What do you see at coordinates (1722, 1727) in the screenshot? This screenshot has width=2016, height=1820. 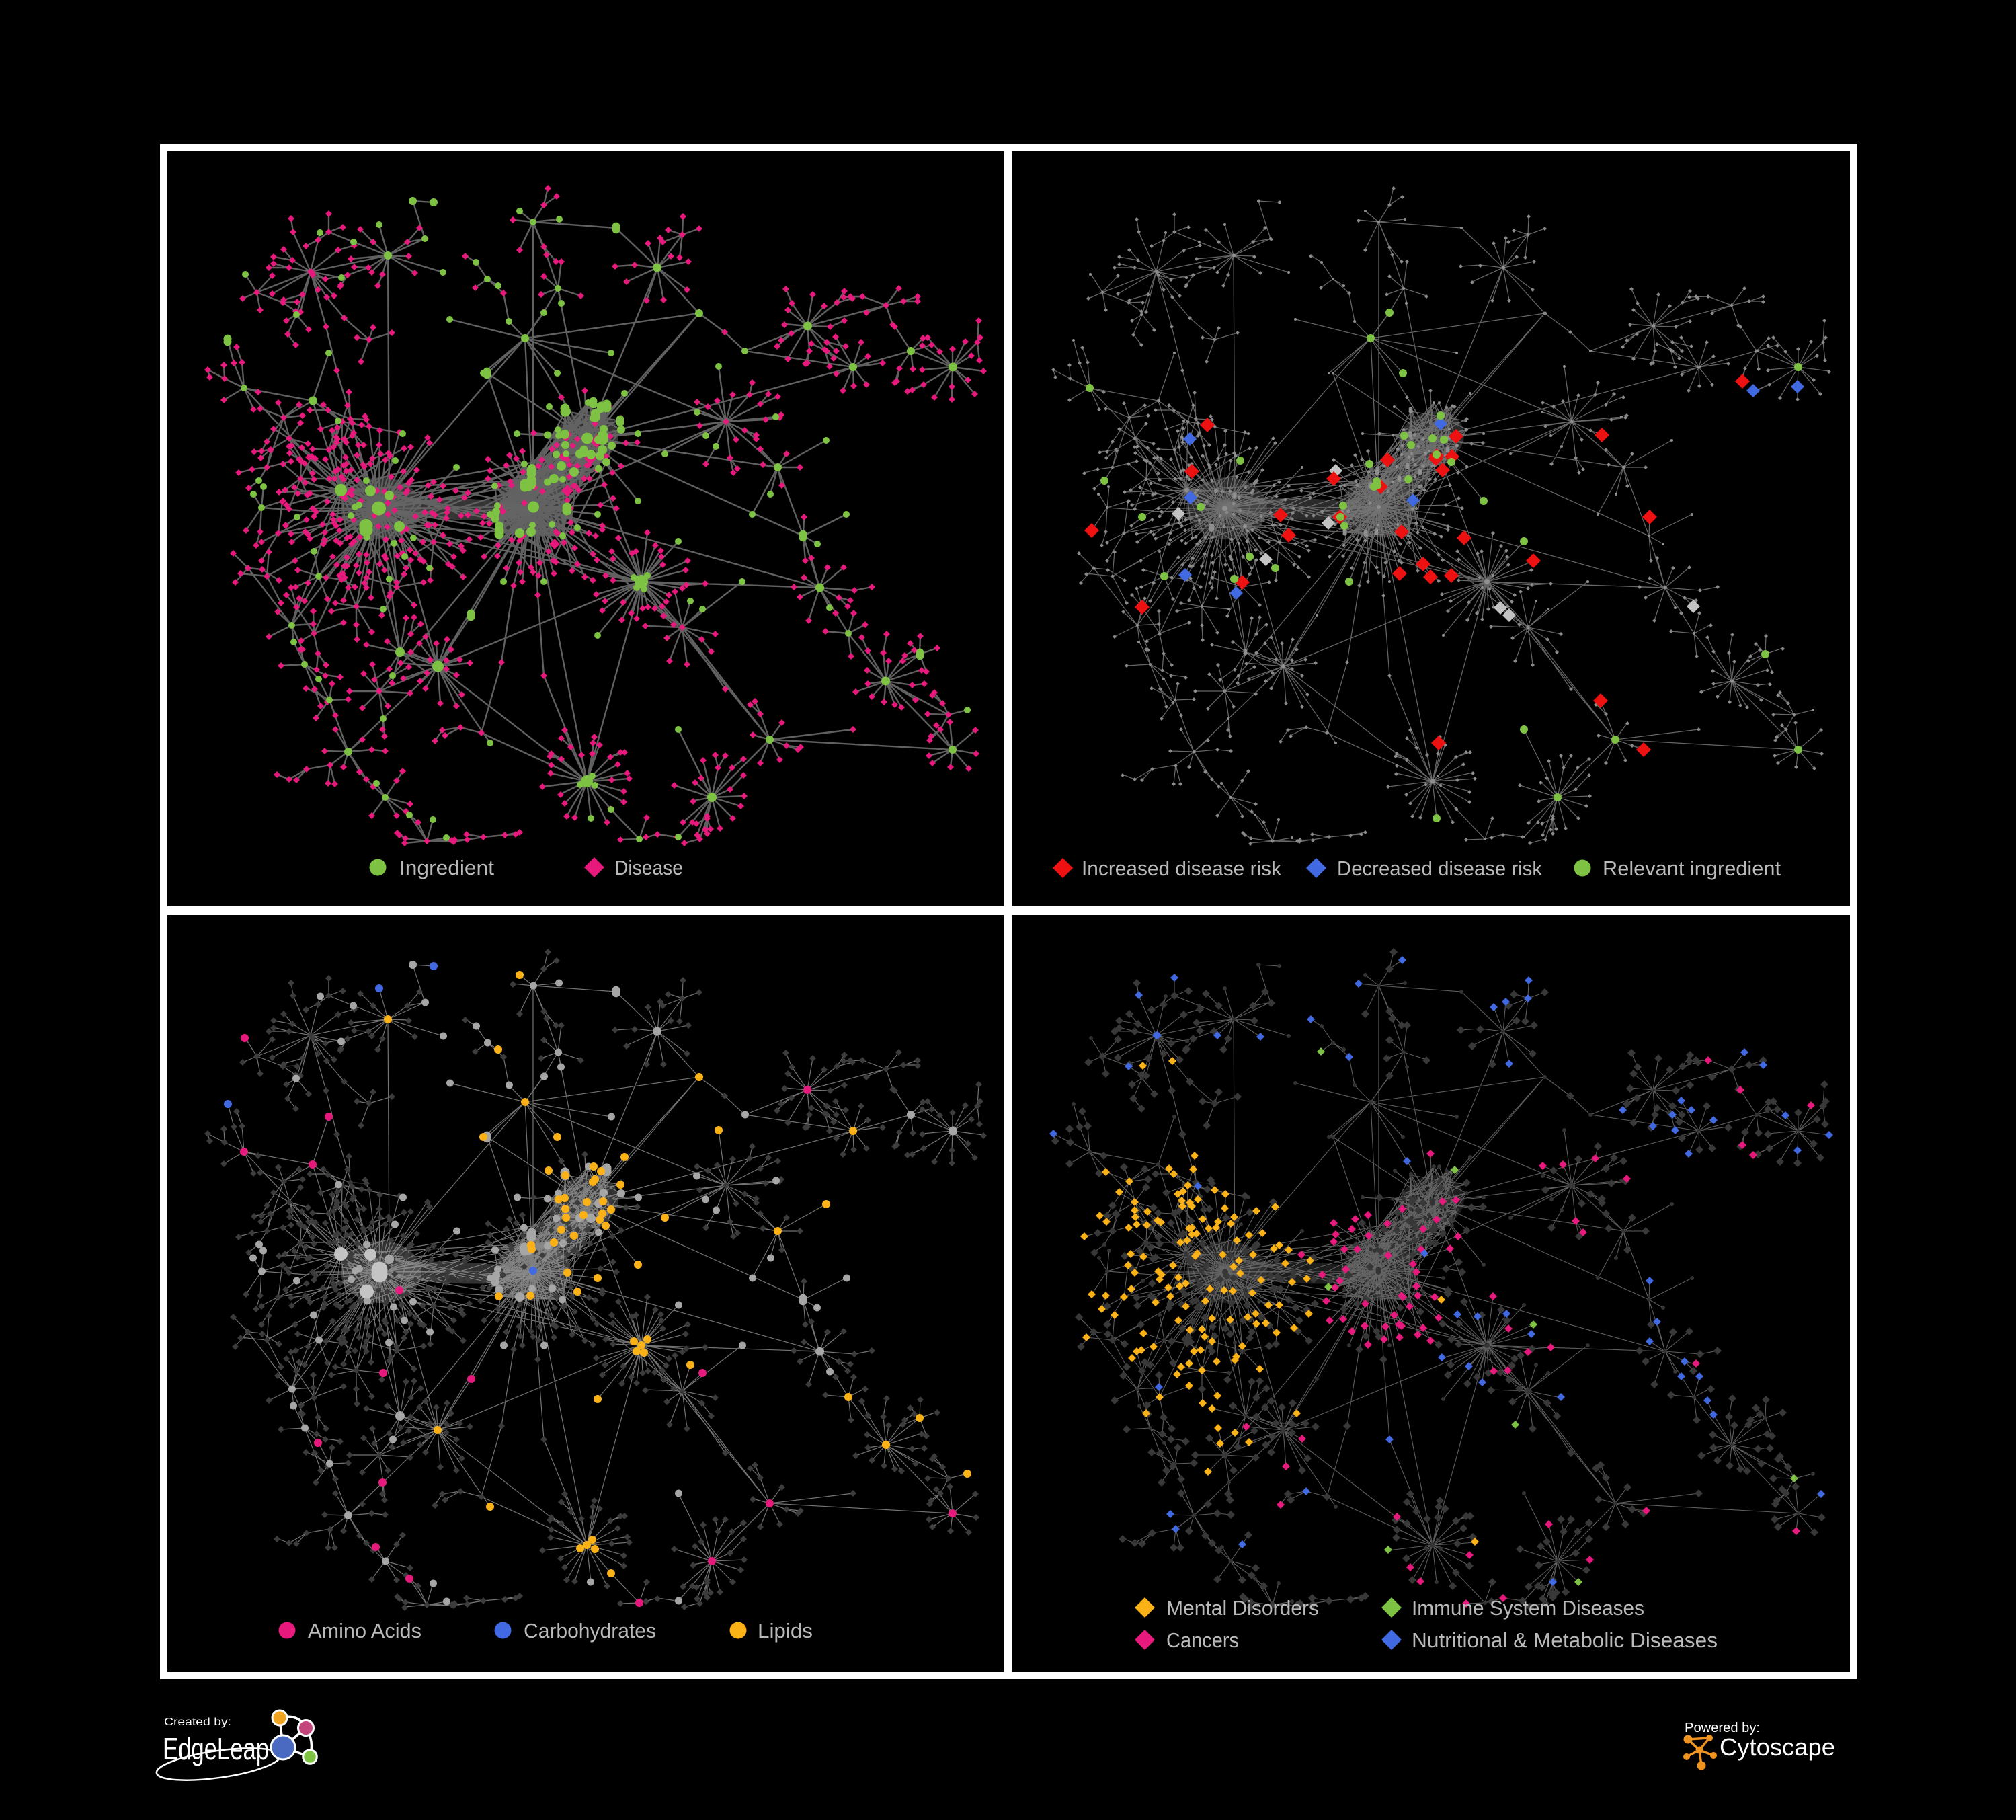 I see `svg-text: Powered by:` at bounding box center [1722, 1727].